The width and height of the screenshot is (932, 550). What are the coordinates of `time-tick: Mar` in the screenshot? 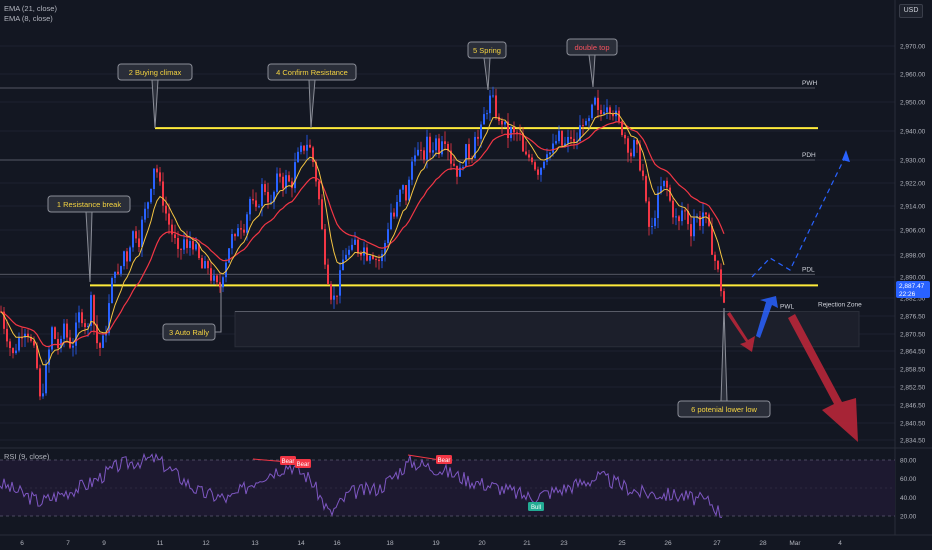 It's located at (795, 543).